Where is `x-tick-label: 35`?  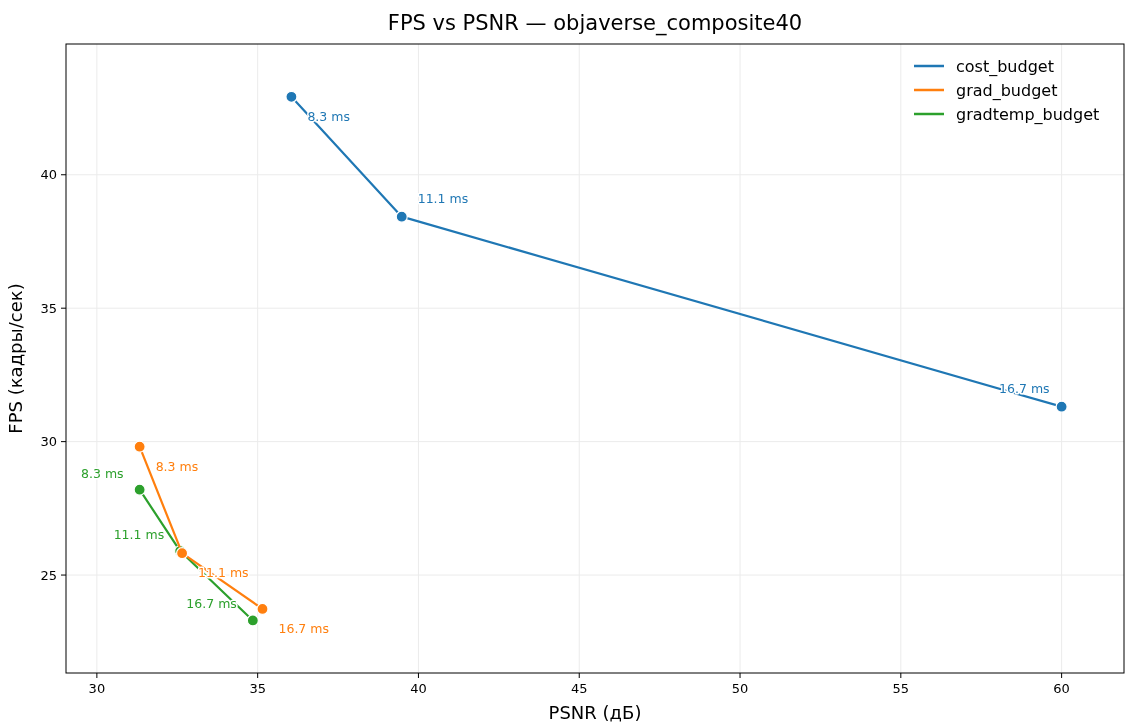
x-tick-label: 35 is located at coordinates (257, 688).